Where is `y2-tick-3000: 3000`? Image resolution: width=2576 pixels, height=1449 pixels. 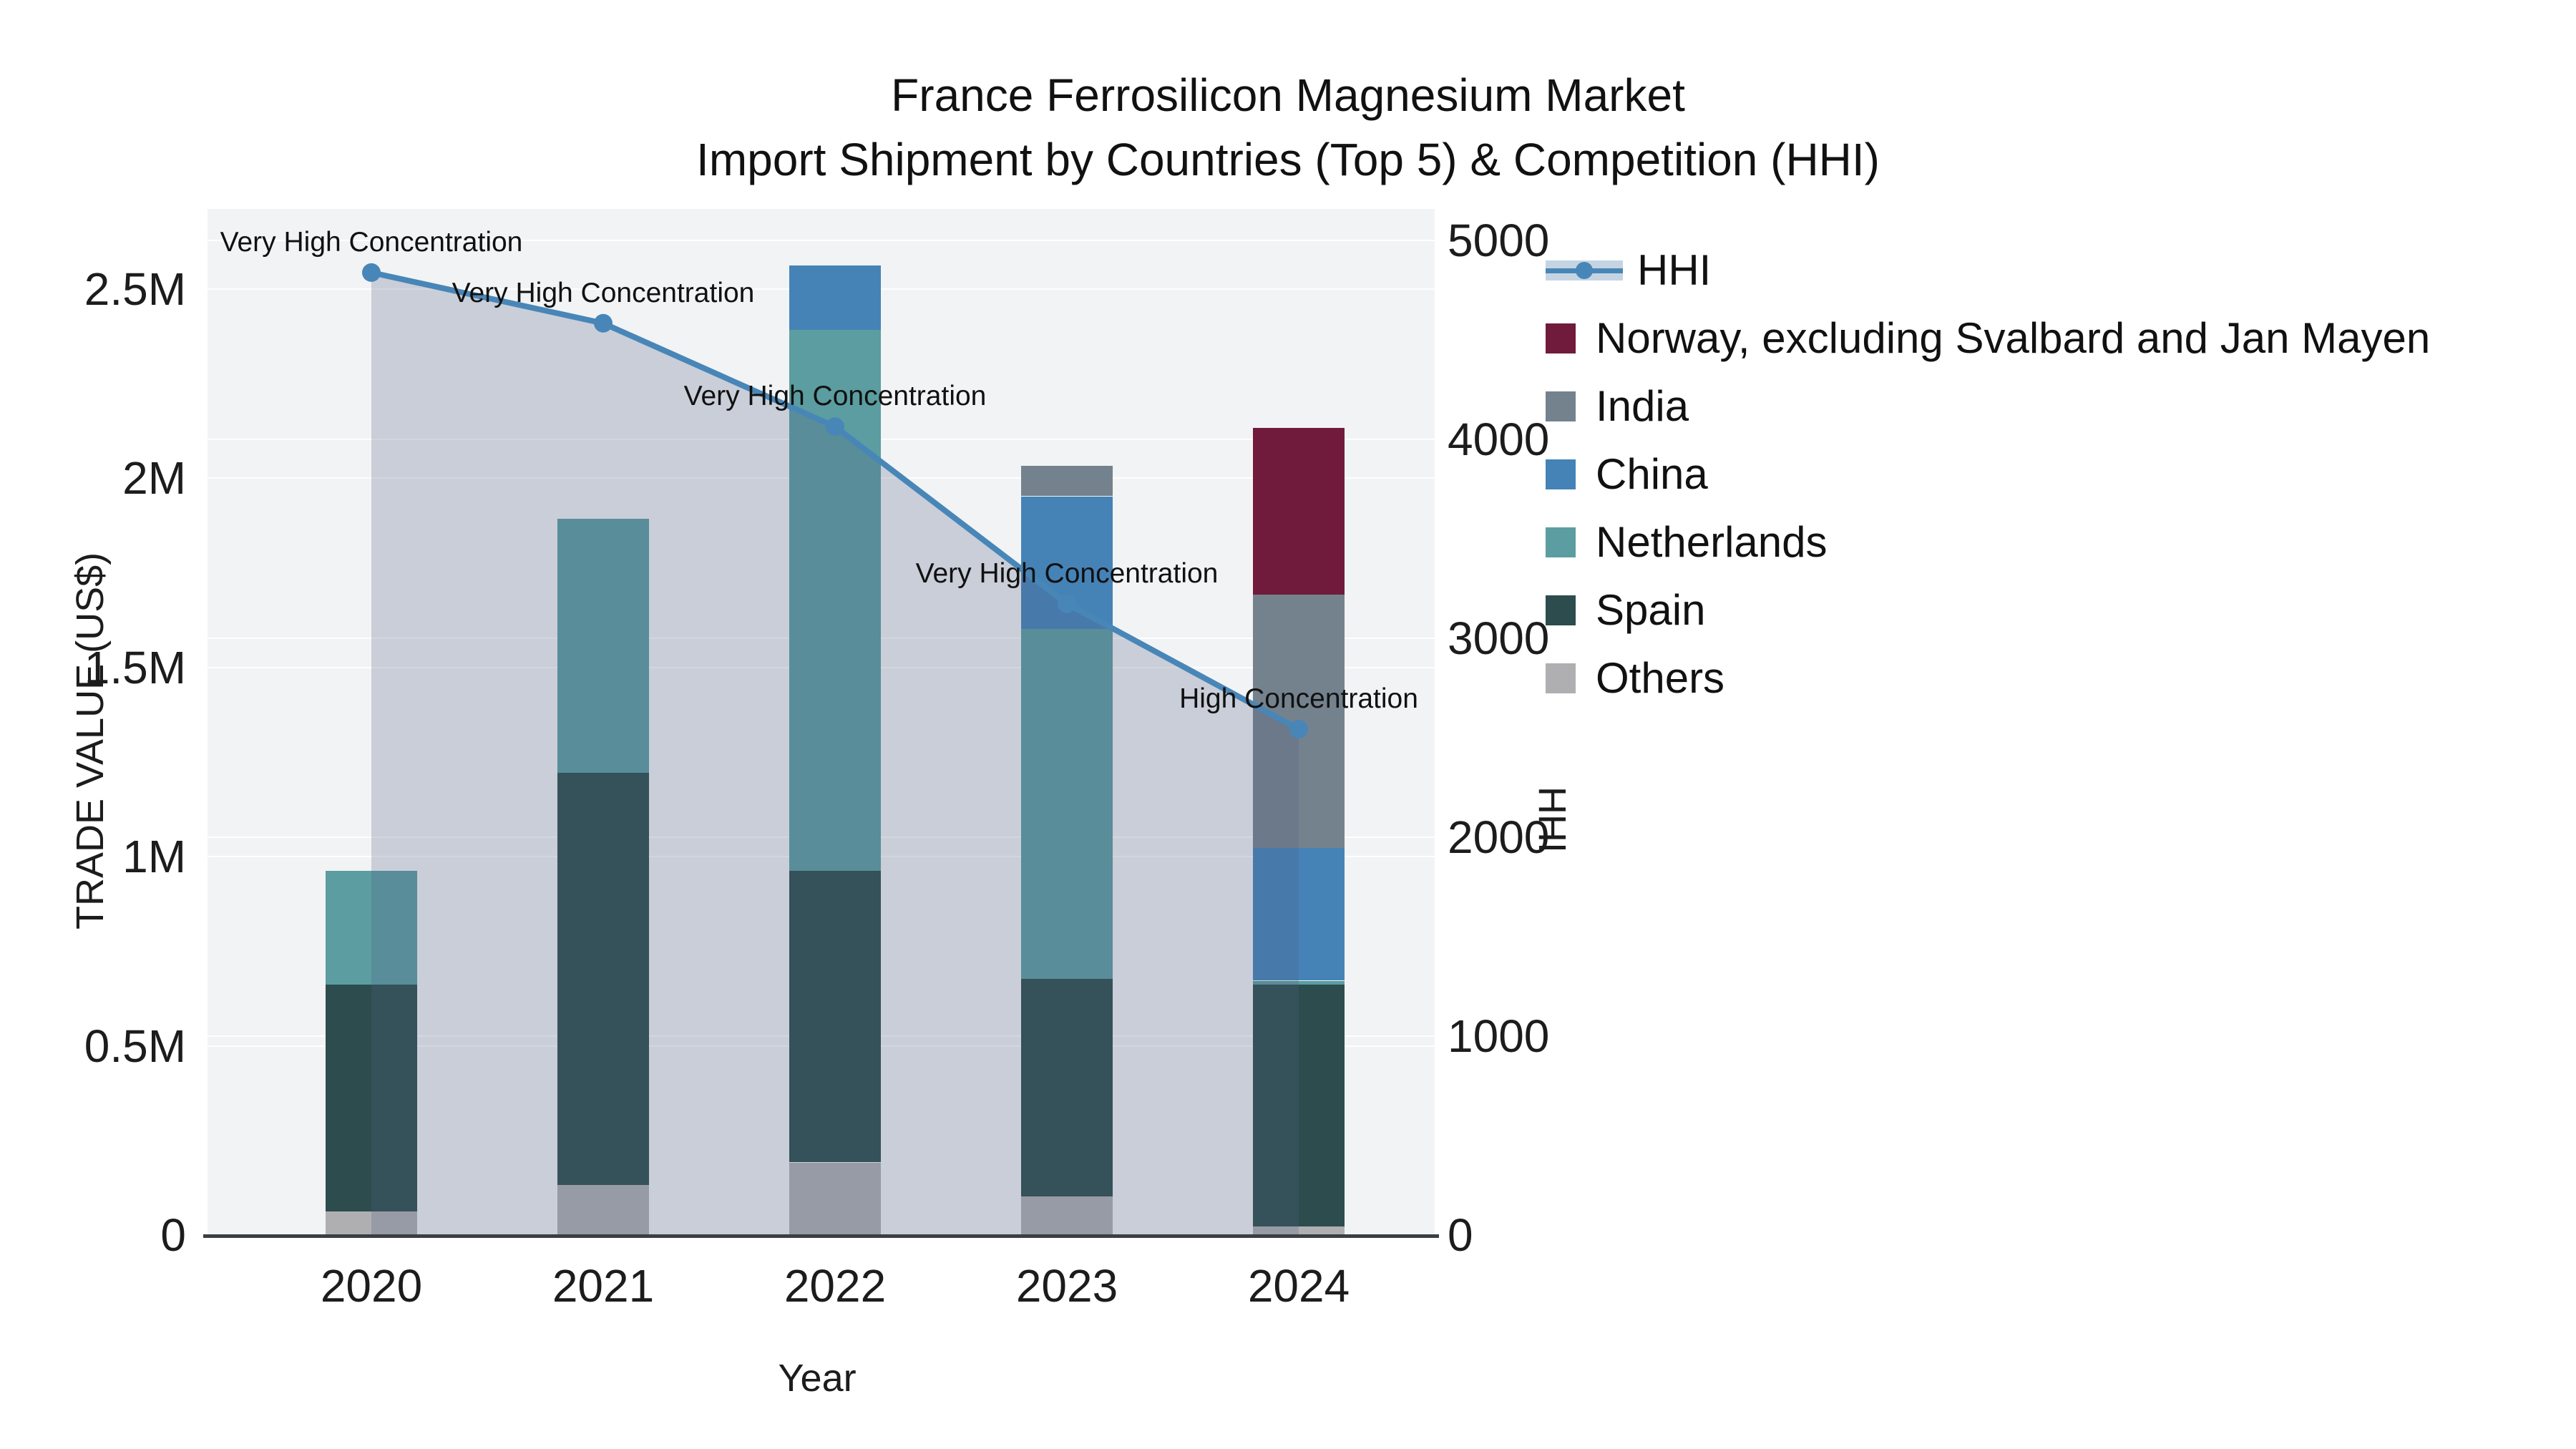
y2-tick-3000: 3000 is located at coordinates (1499, 638).